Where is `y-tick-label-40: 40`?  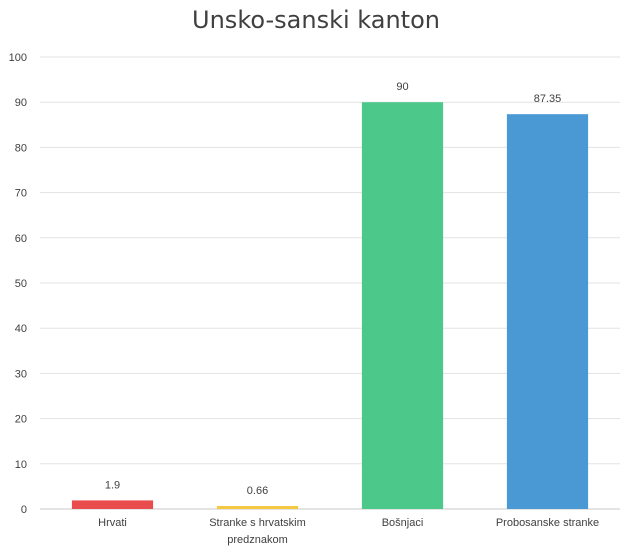 y-tick-label-40: 40 is located at coordinates (21, 329).